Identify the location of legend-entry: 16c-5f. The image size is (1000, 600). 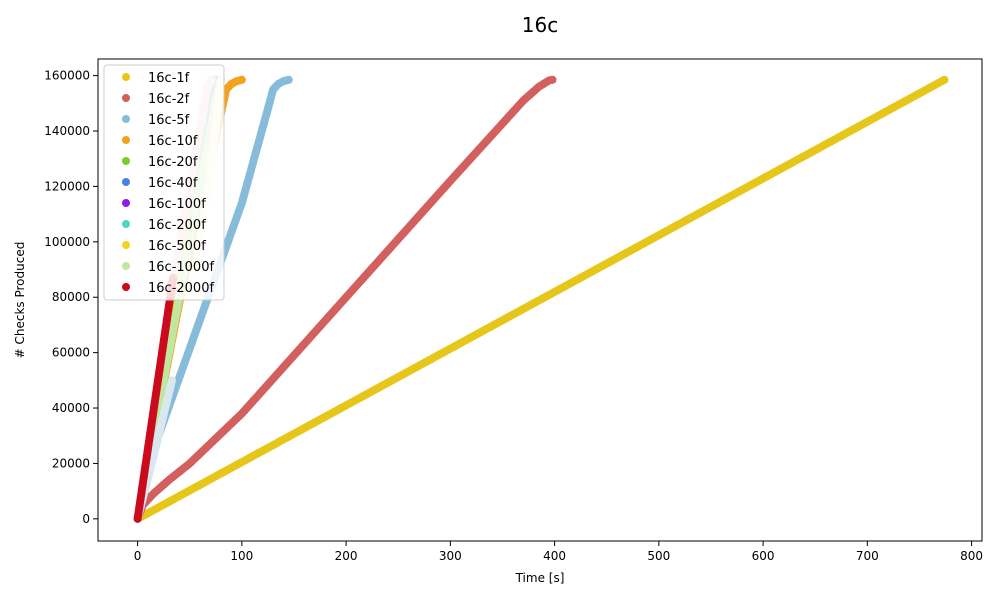
(156, 120).